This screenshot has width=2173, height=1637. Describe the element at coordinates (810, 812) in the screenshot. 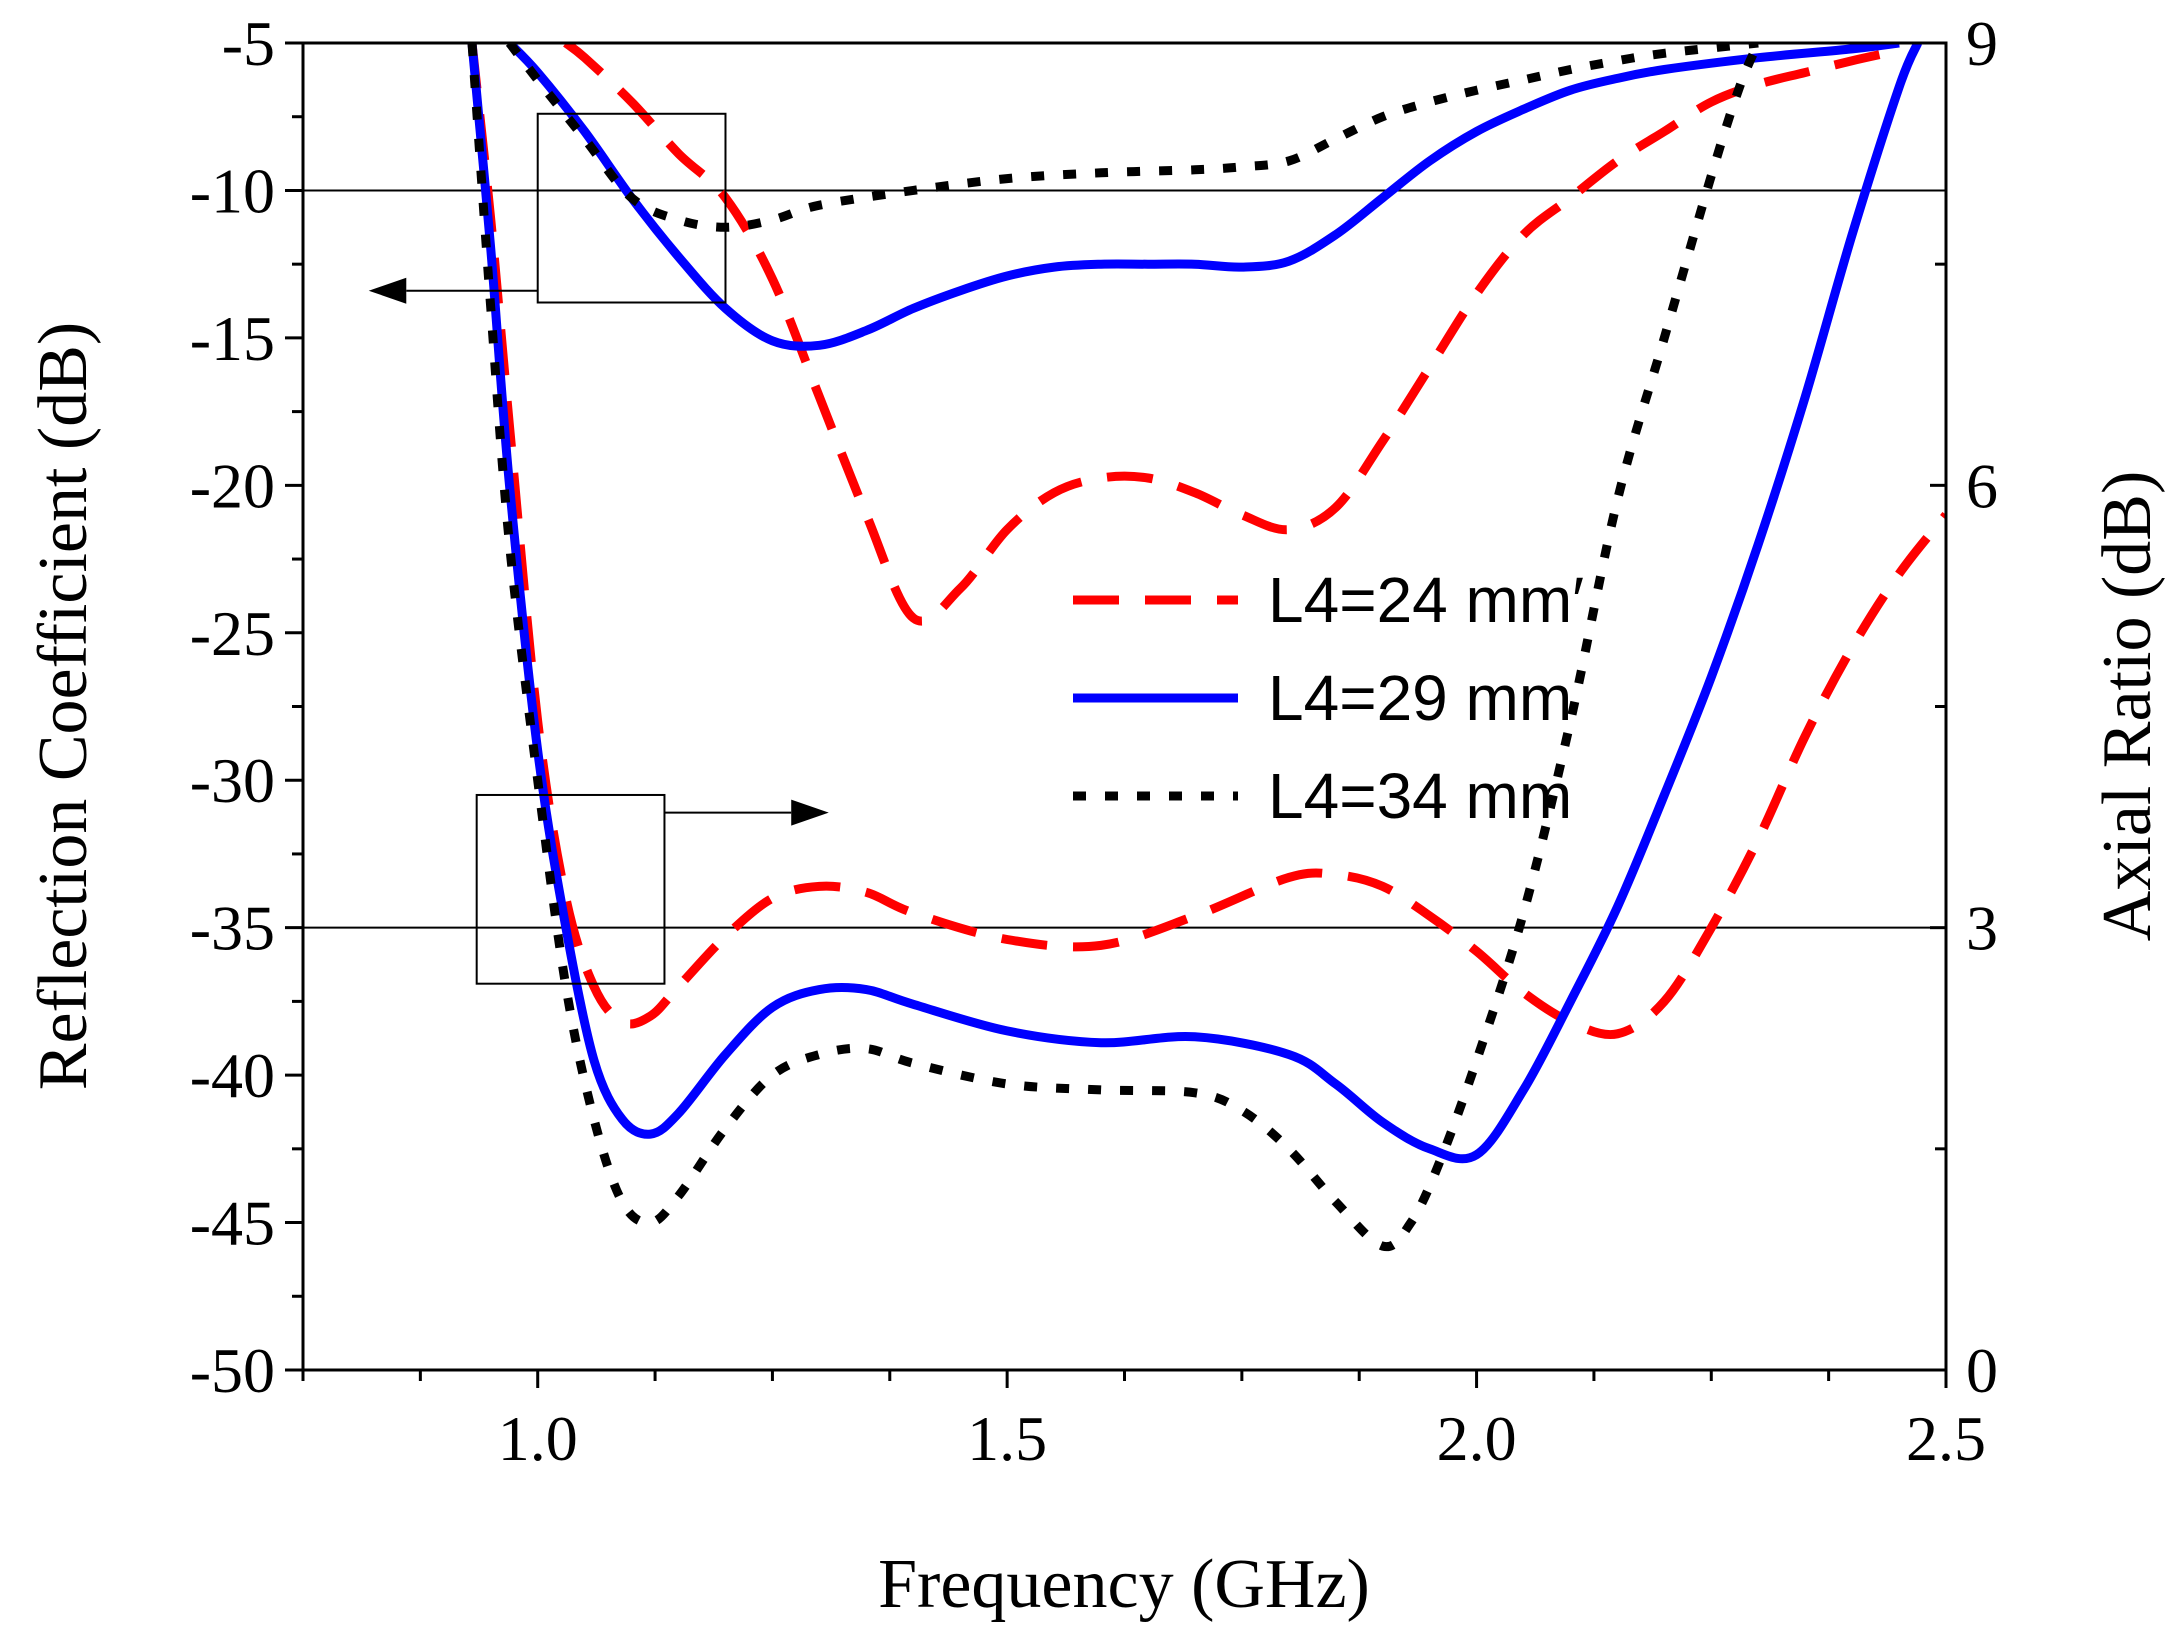

I see `right-arrow-head` at that location.